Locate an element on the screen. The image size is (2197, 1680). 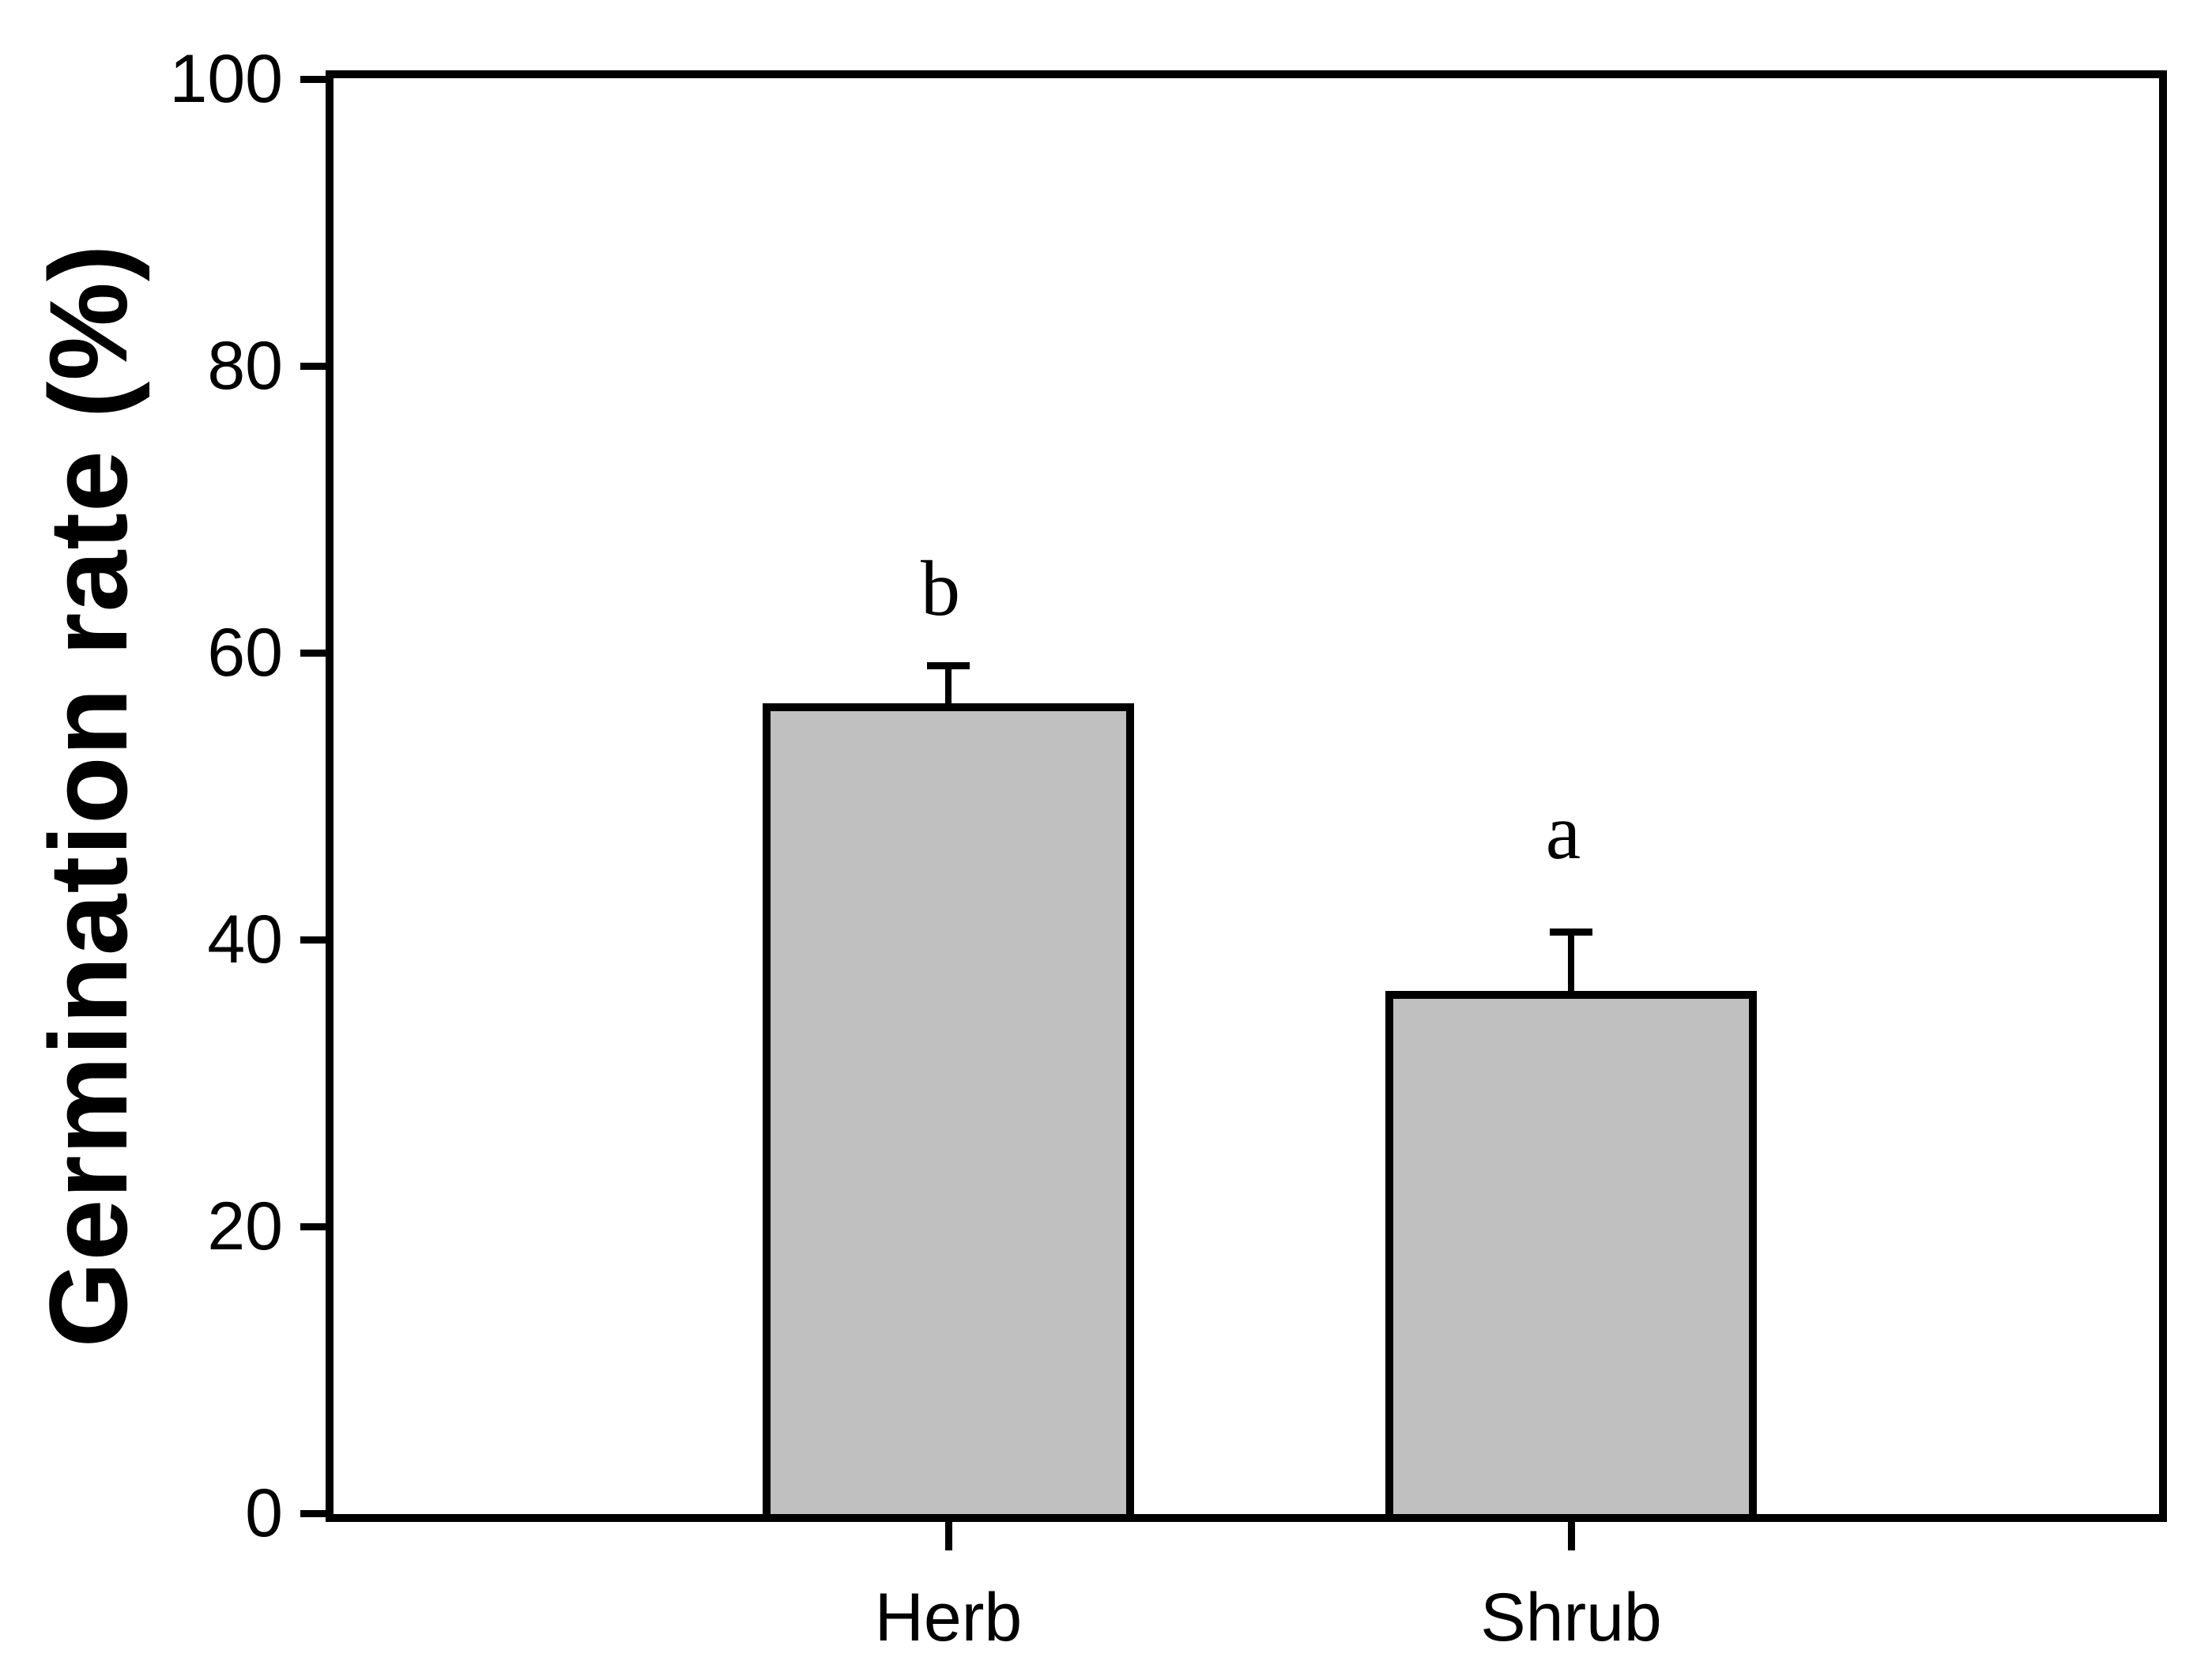
x-axis-tick-shrub is located at coordinates (1571, 1536).